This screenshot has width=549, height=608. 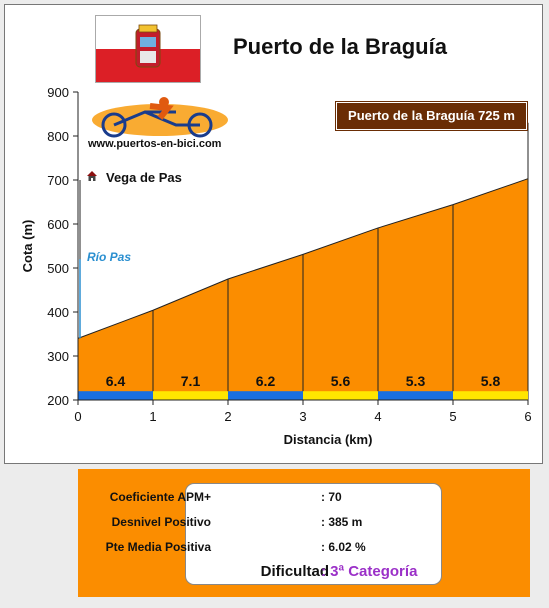 What do you see at coordinates (92, 176) in the screenshot?
I see `house-icon` at bounding box center [92, 176].